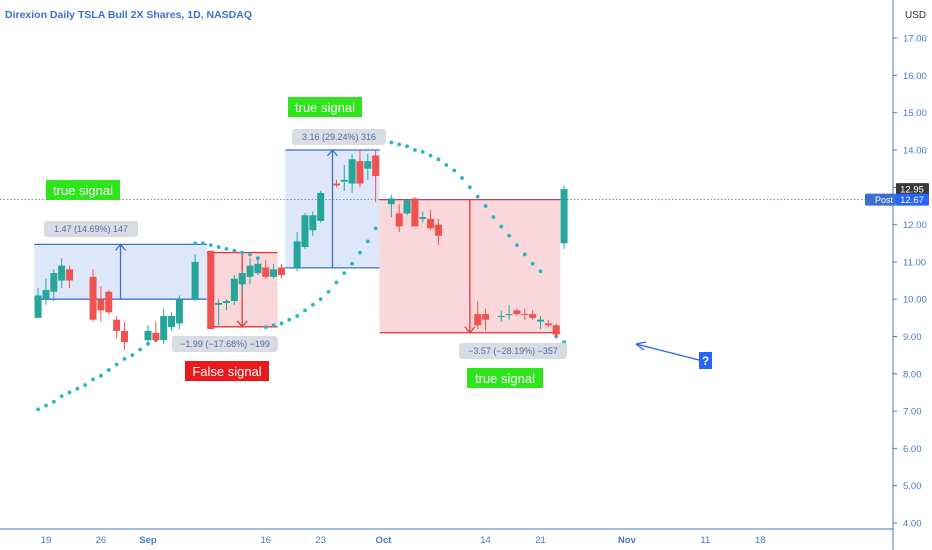  I want to click on question-arrow-head, so click(641, 346).